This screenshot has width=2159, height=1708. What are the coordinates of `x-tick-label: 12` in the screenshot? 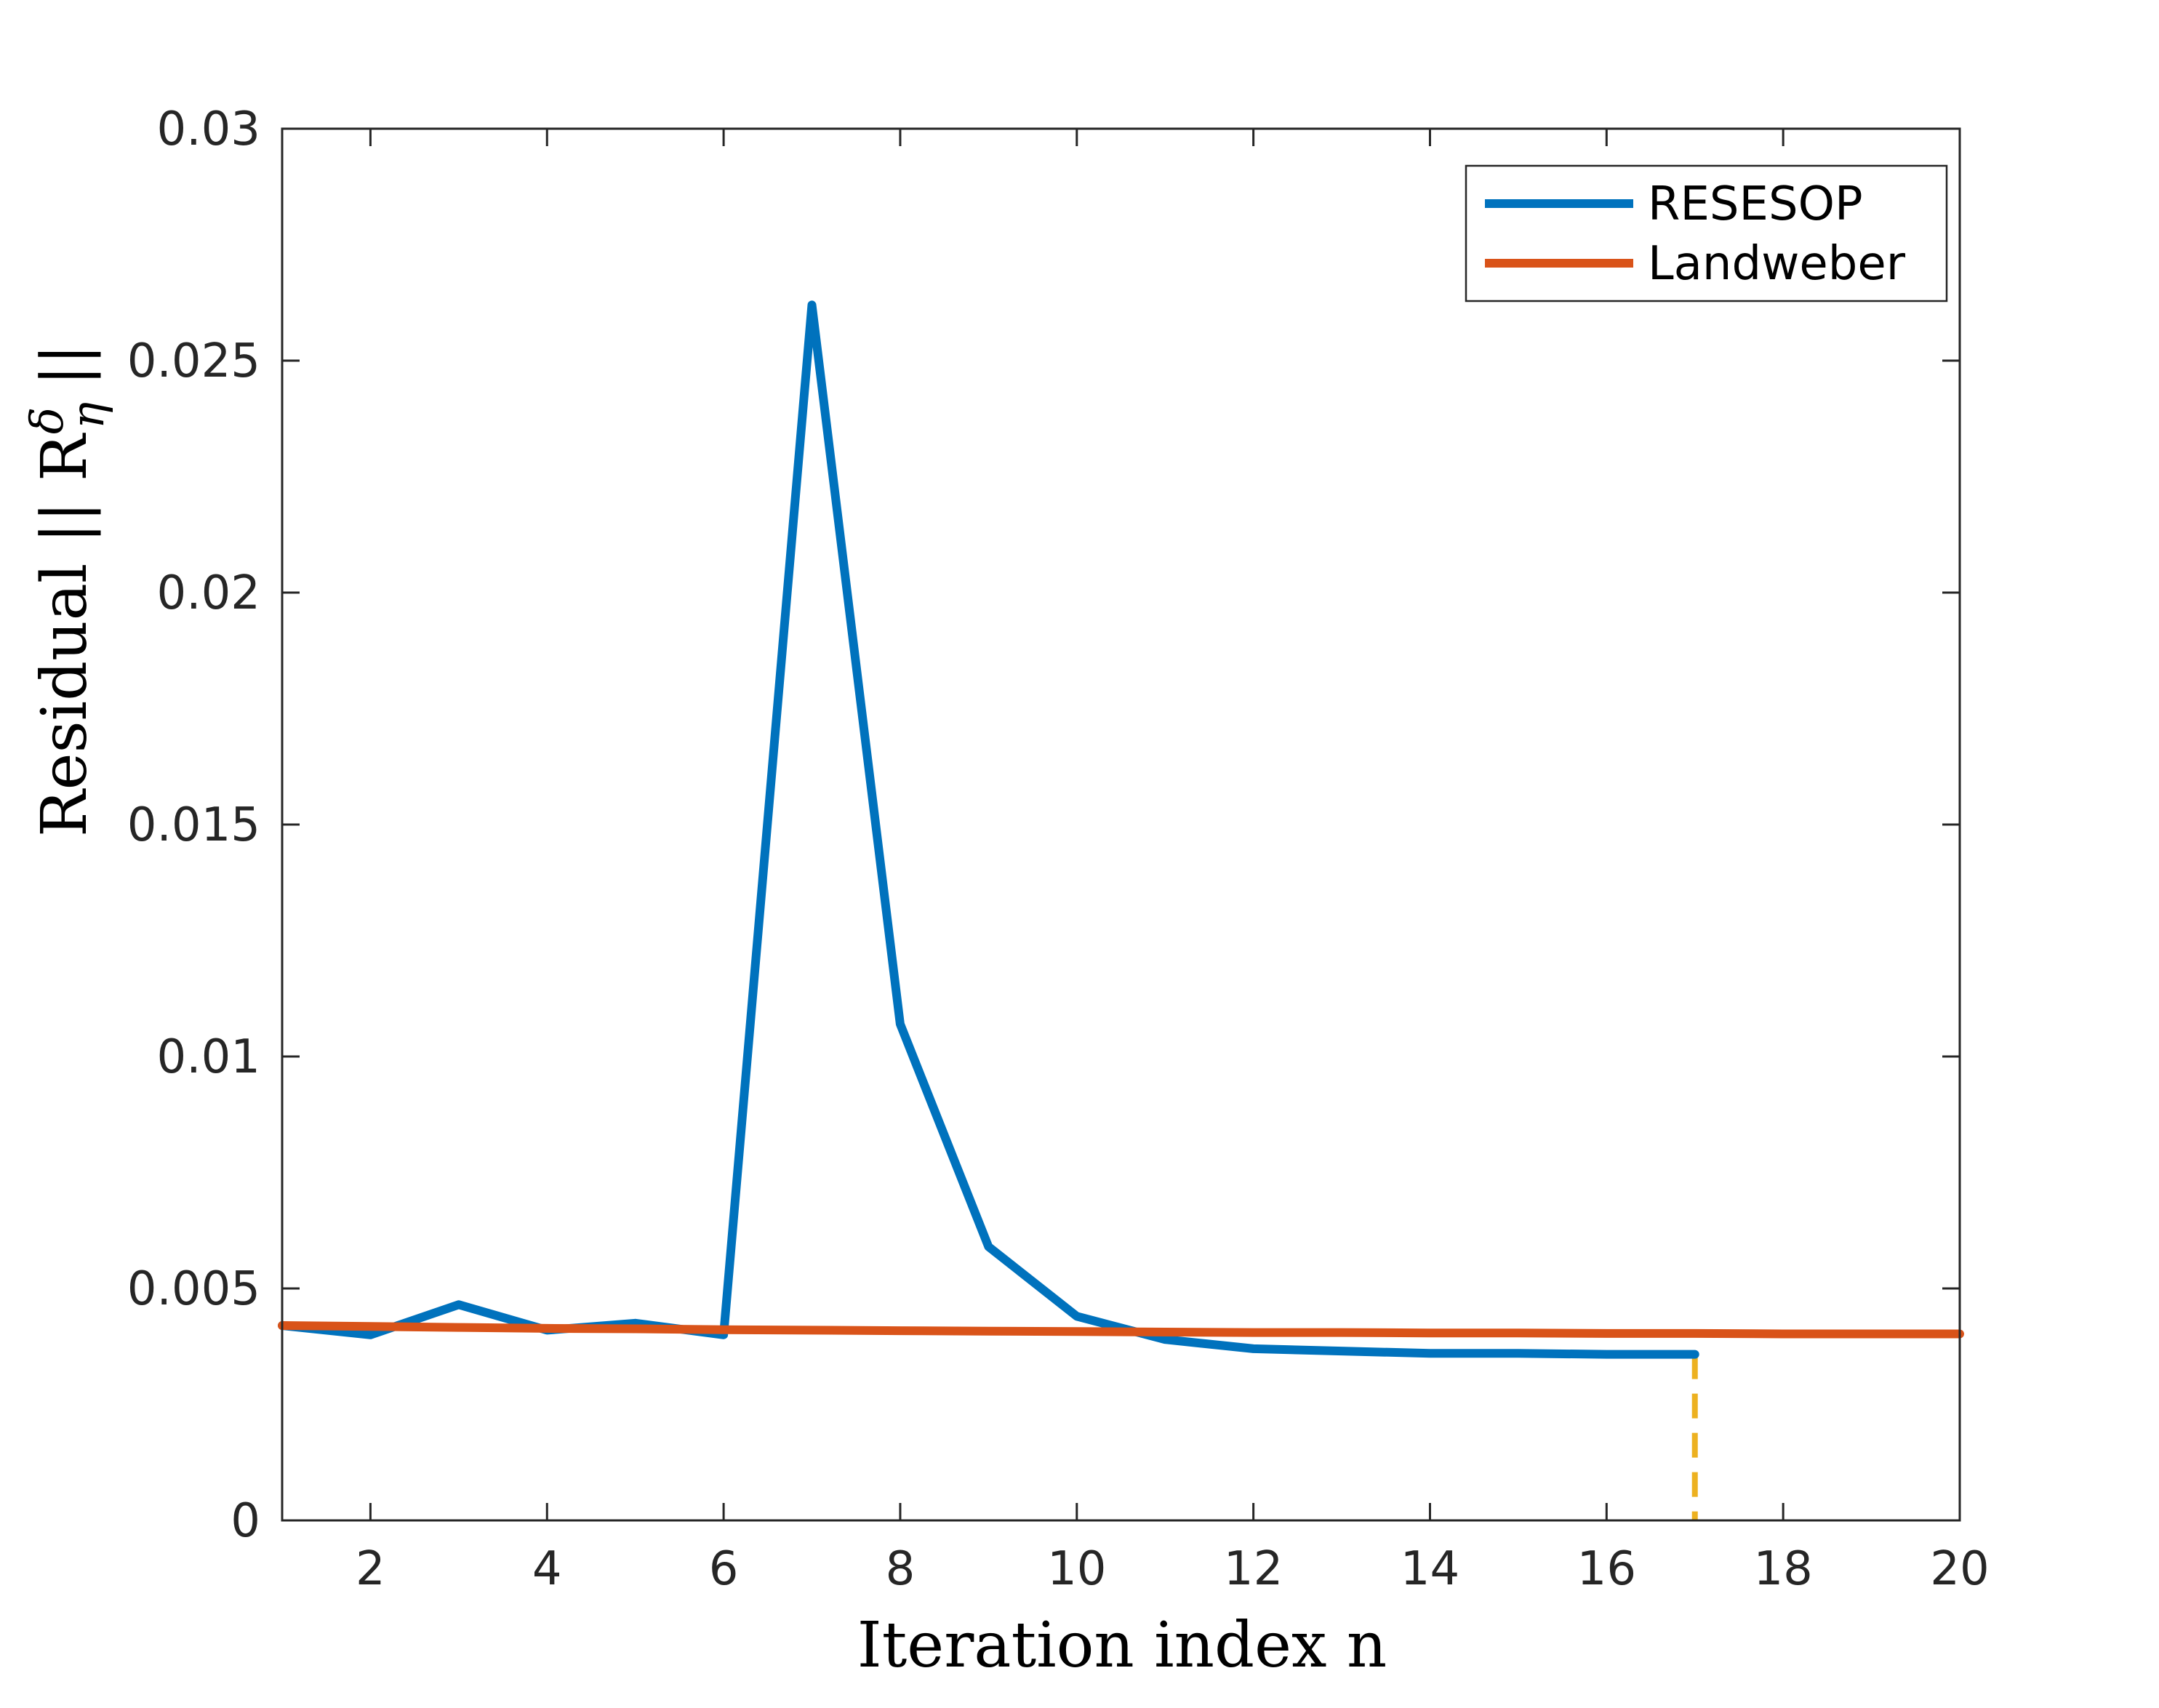 It's located at (1253, 1569).